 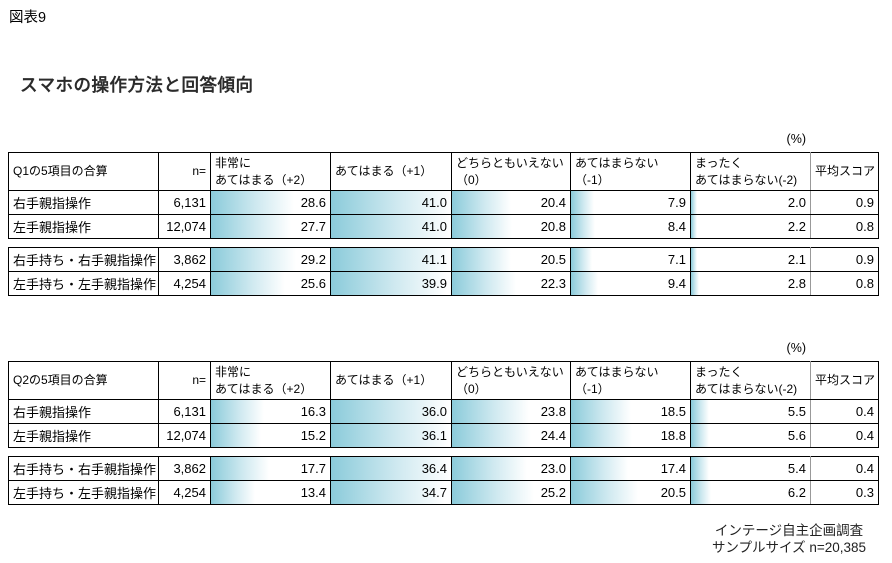 What do you see at coordinates (746, 179) in the screenshot?
I see `column-header-line: あてはまらない(-2)` at bounding box center [746, 179].